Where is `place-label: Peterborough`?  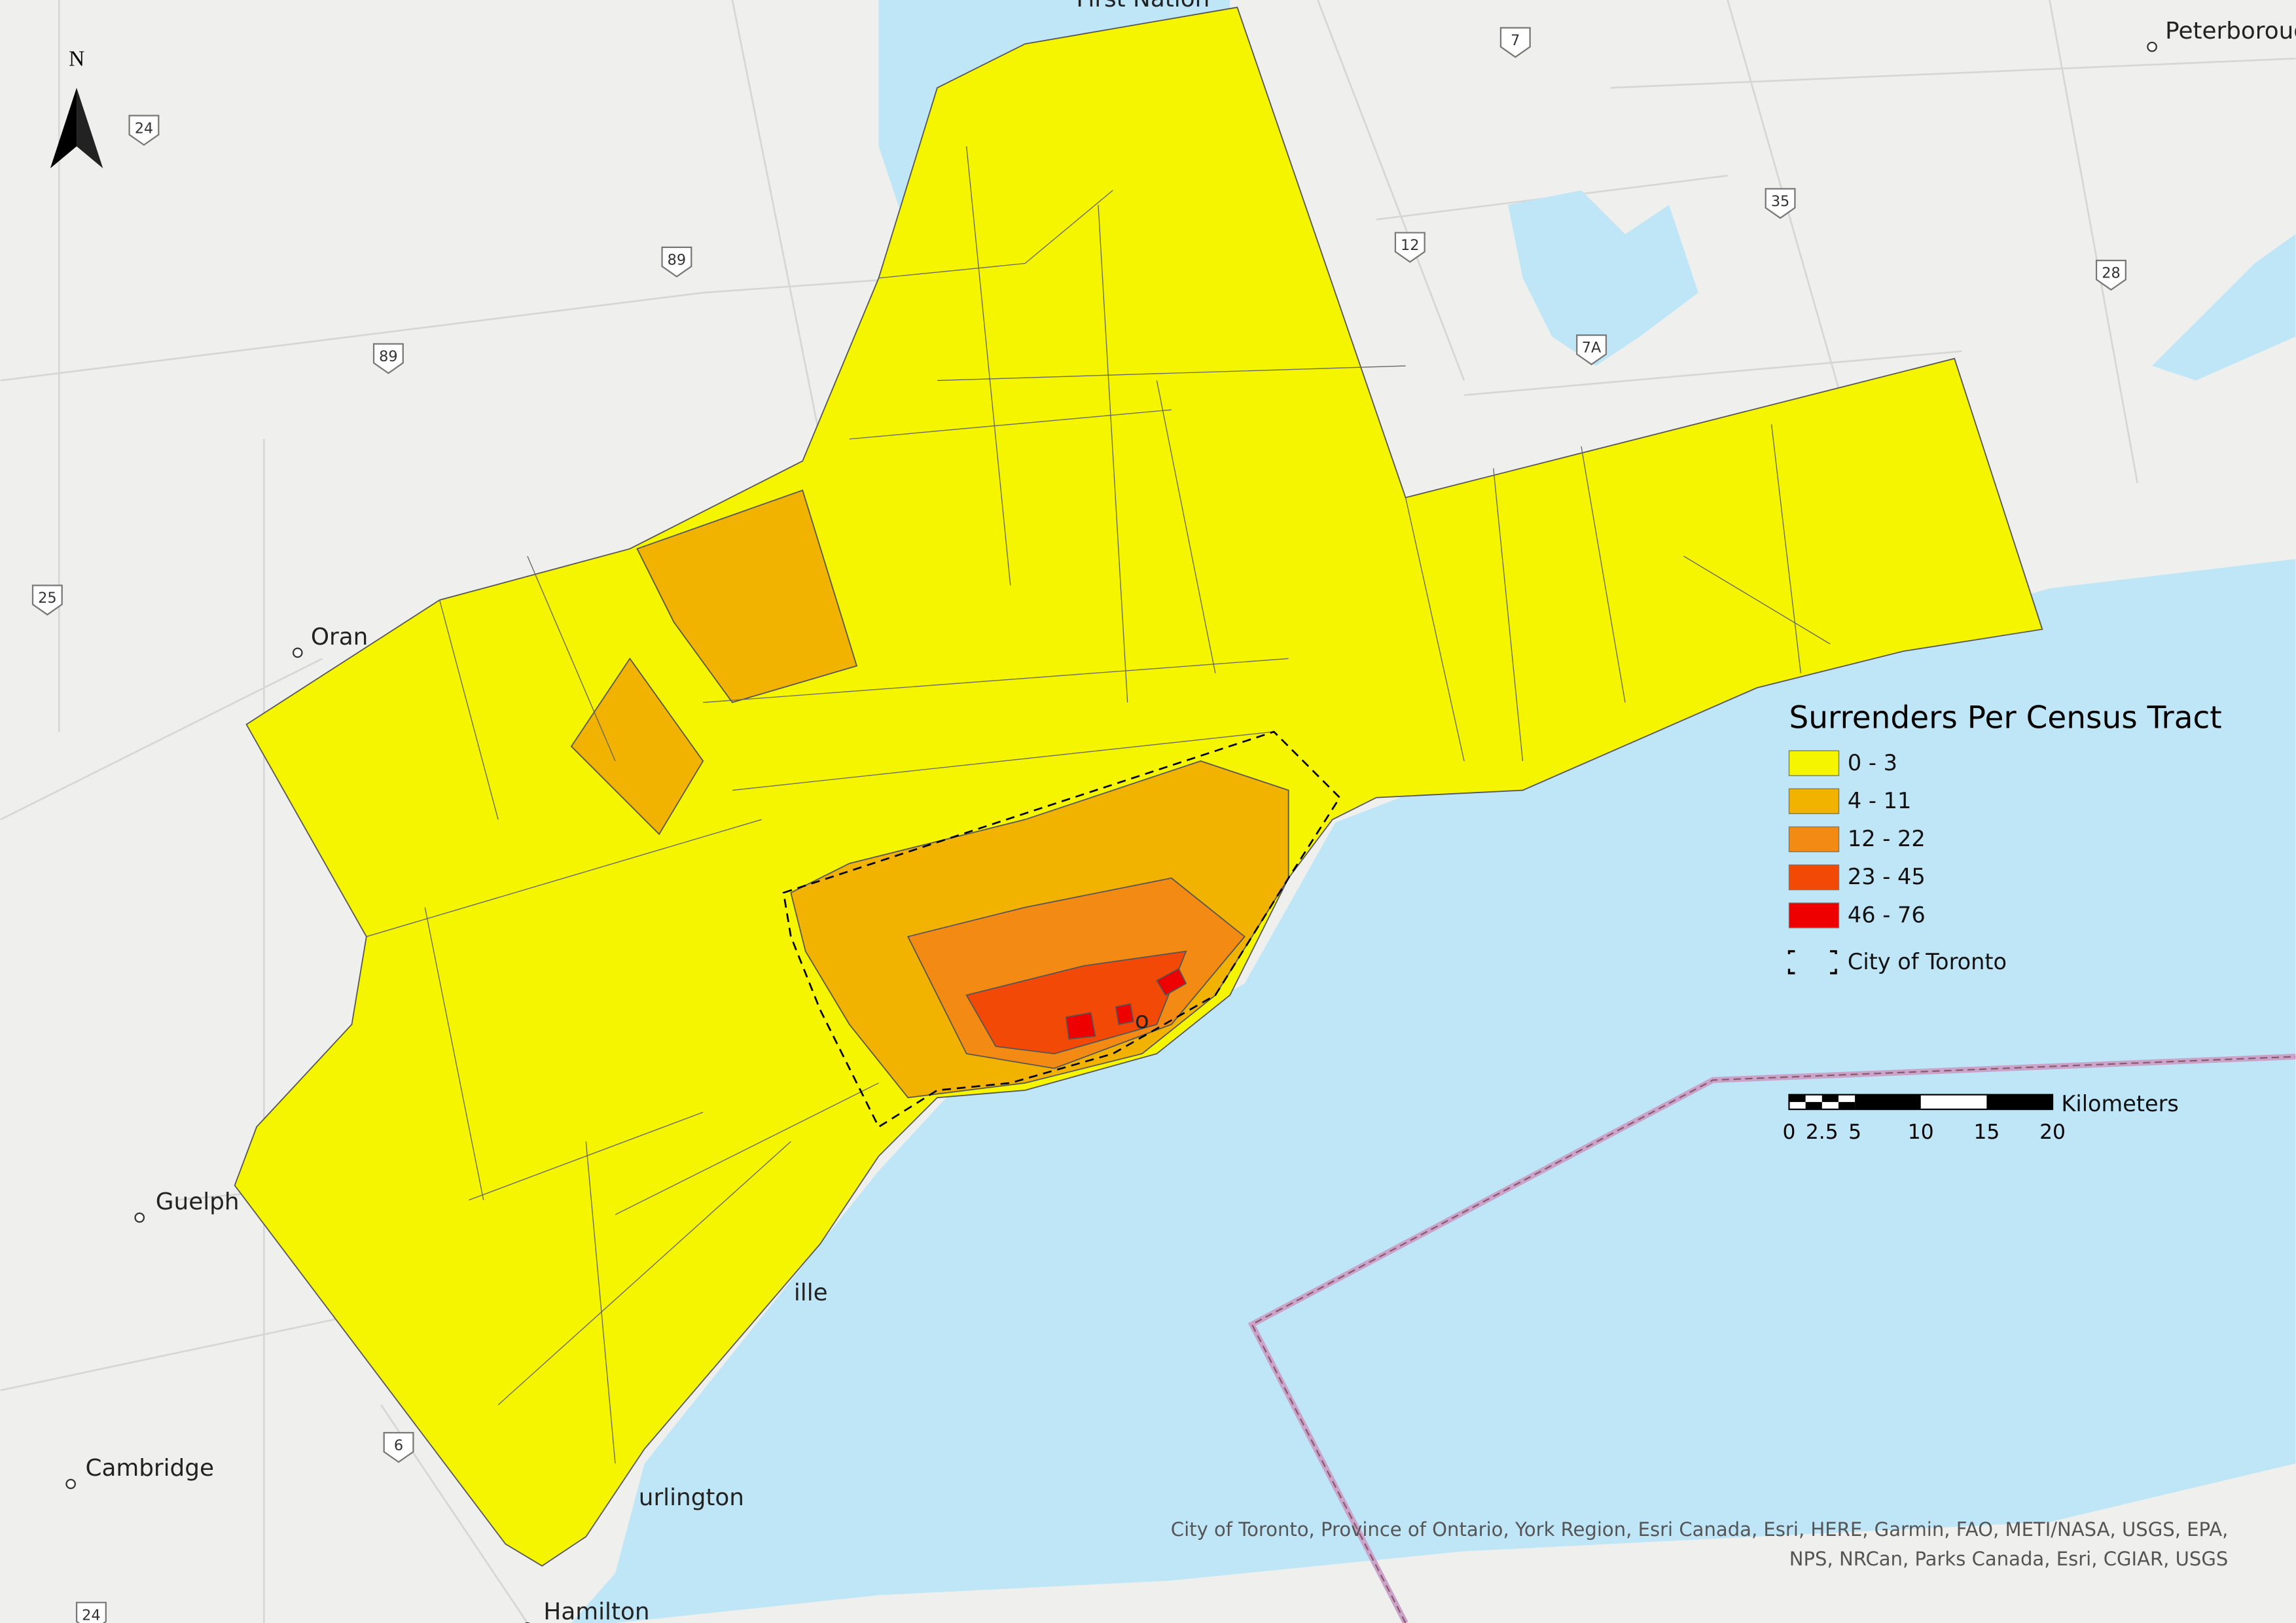
place-label: Peterborough is located at coordinates (2230, 31).